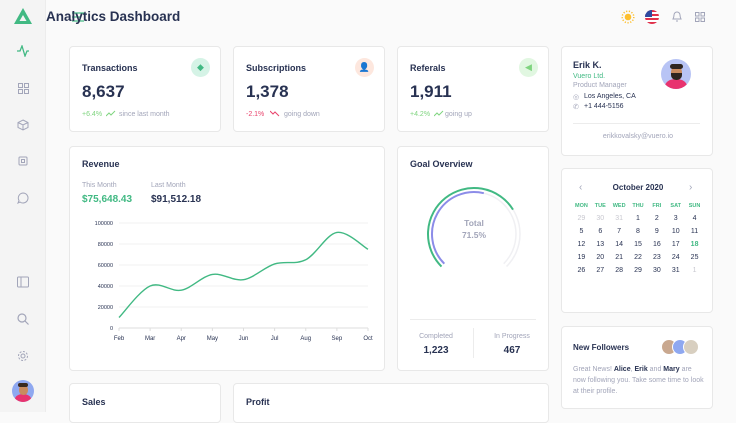  What do you see at coordinates (656, 270) in the screenshot?
I see `calendar-day: 30` at bounding box center [656, 270].